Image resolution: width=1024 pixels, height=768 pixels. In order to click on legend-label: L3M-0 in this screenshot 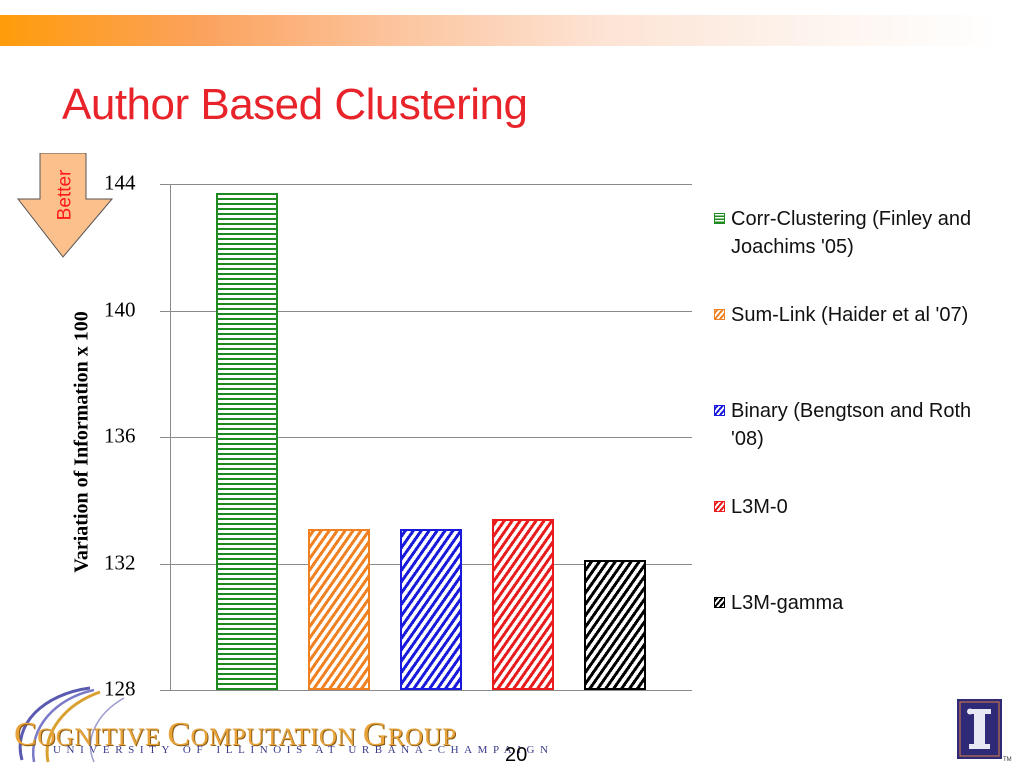, I will do `click(759, 507)`.